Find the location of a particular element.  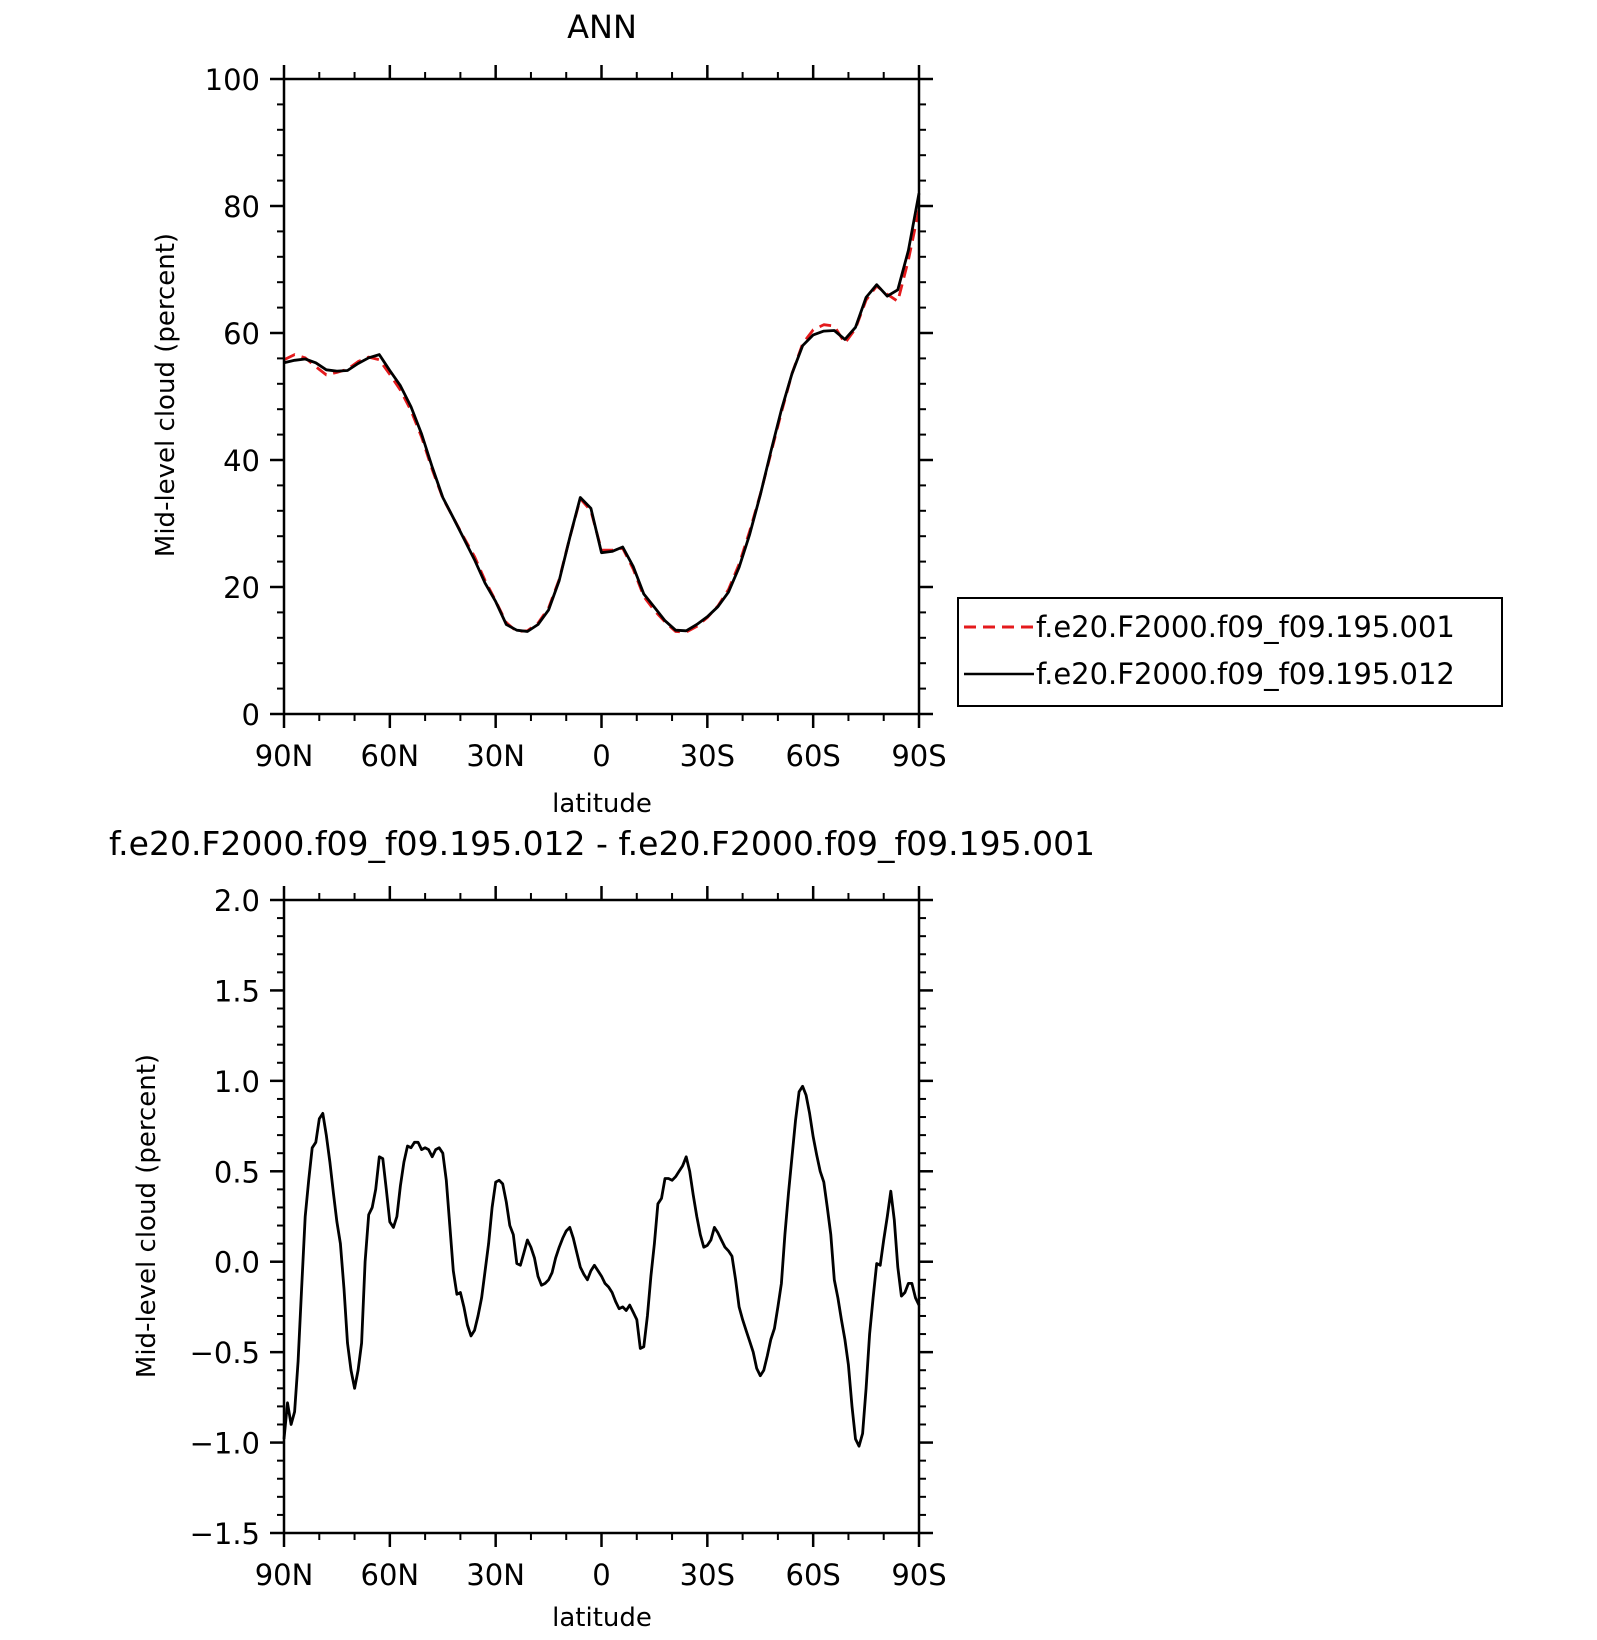

top-y-tick-label: 100 is located at coordinates (232, 80).